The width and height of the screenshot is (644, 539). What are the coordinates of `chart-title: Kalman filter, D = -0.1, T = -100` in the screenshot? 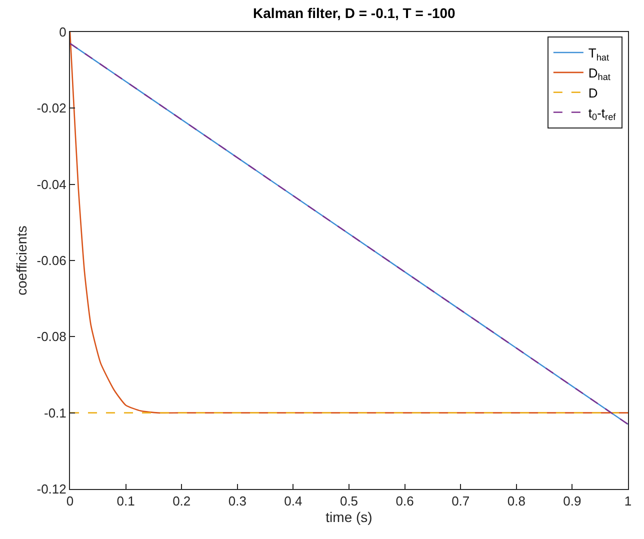 It's located at (354, 12).